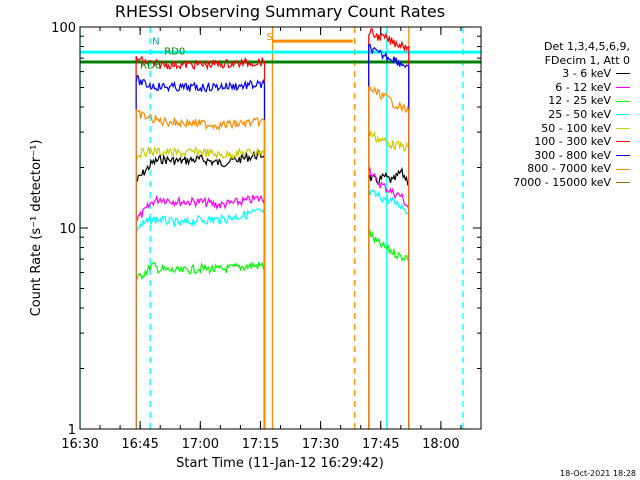  What do you see at coordinates (72, 430) in the screenshot?
I see `y-tick-label: 1` at bounding box center [72, 430].